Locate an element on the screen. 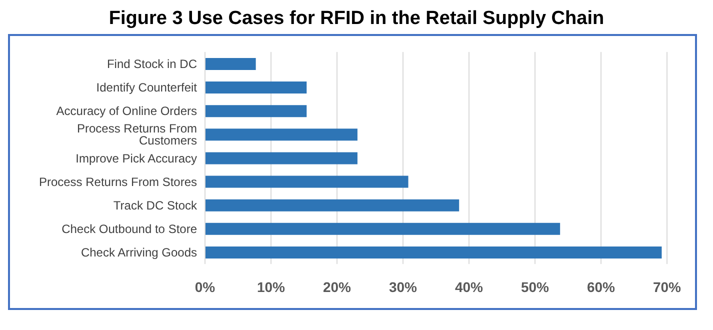 The width and height of the screenshot is (713, 330). x-tick-label: 60% is located at coordinates (601, 286).